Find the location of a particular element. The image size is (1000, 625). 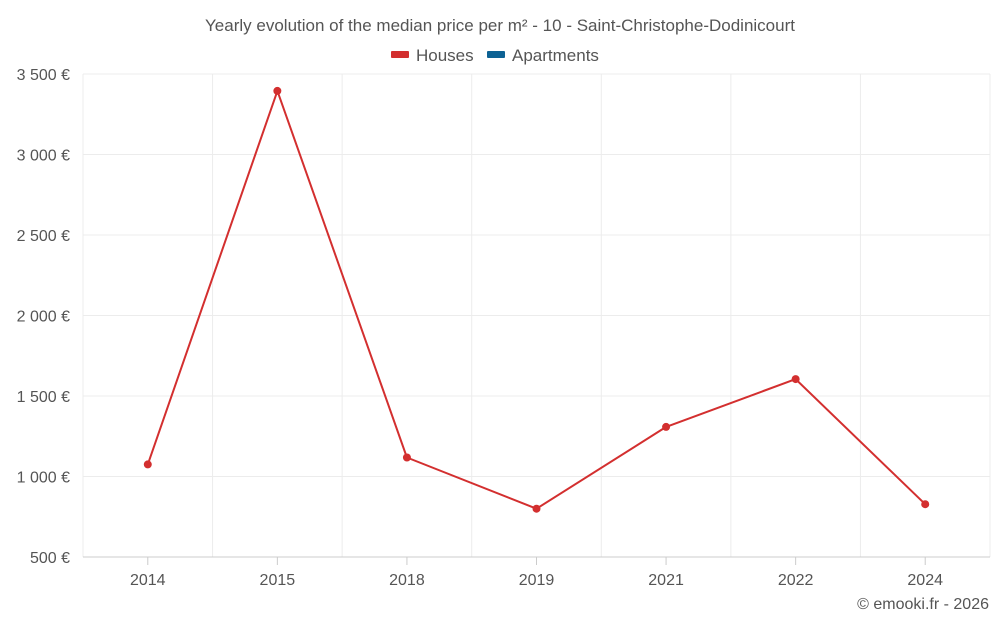

y-tick-label: 1 000 € is located at coordinates (43, 478).